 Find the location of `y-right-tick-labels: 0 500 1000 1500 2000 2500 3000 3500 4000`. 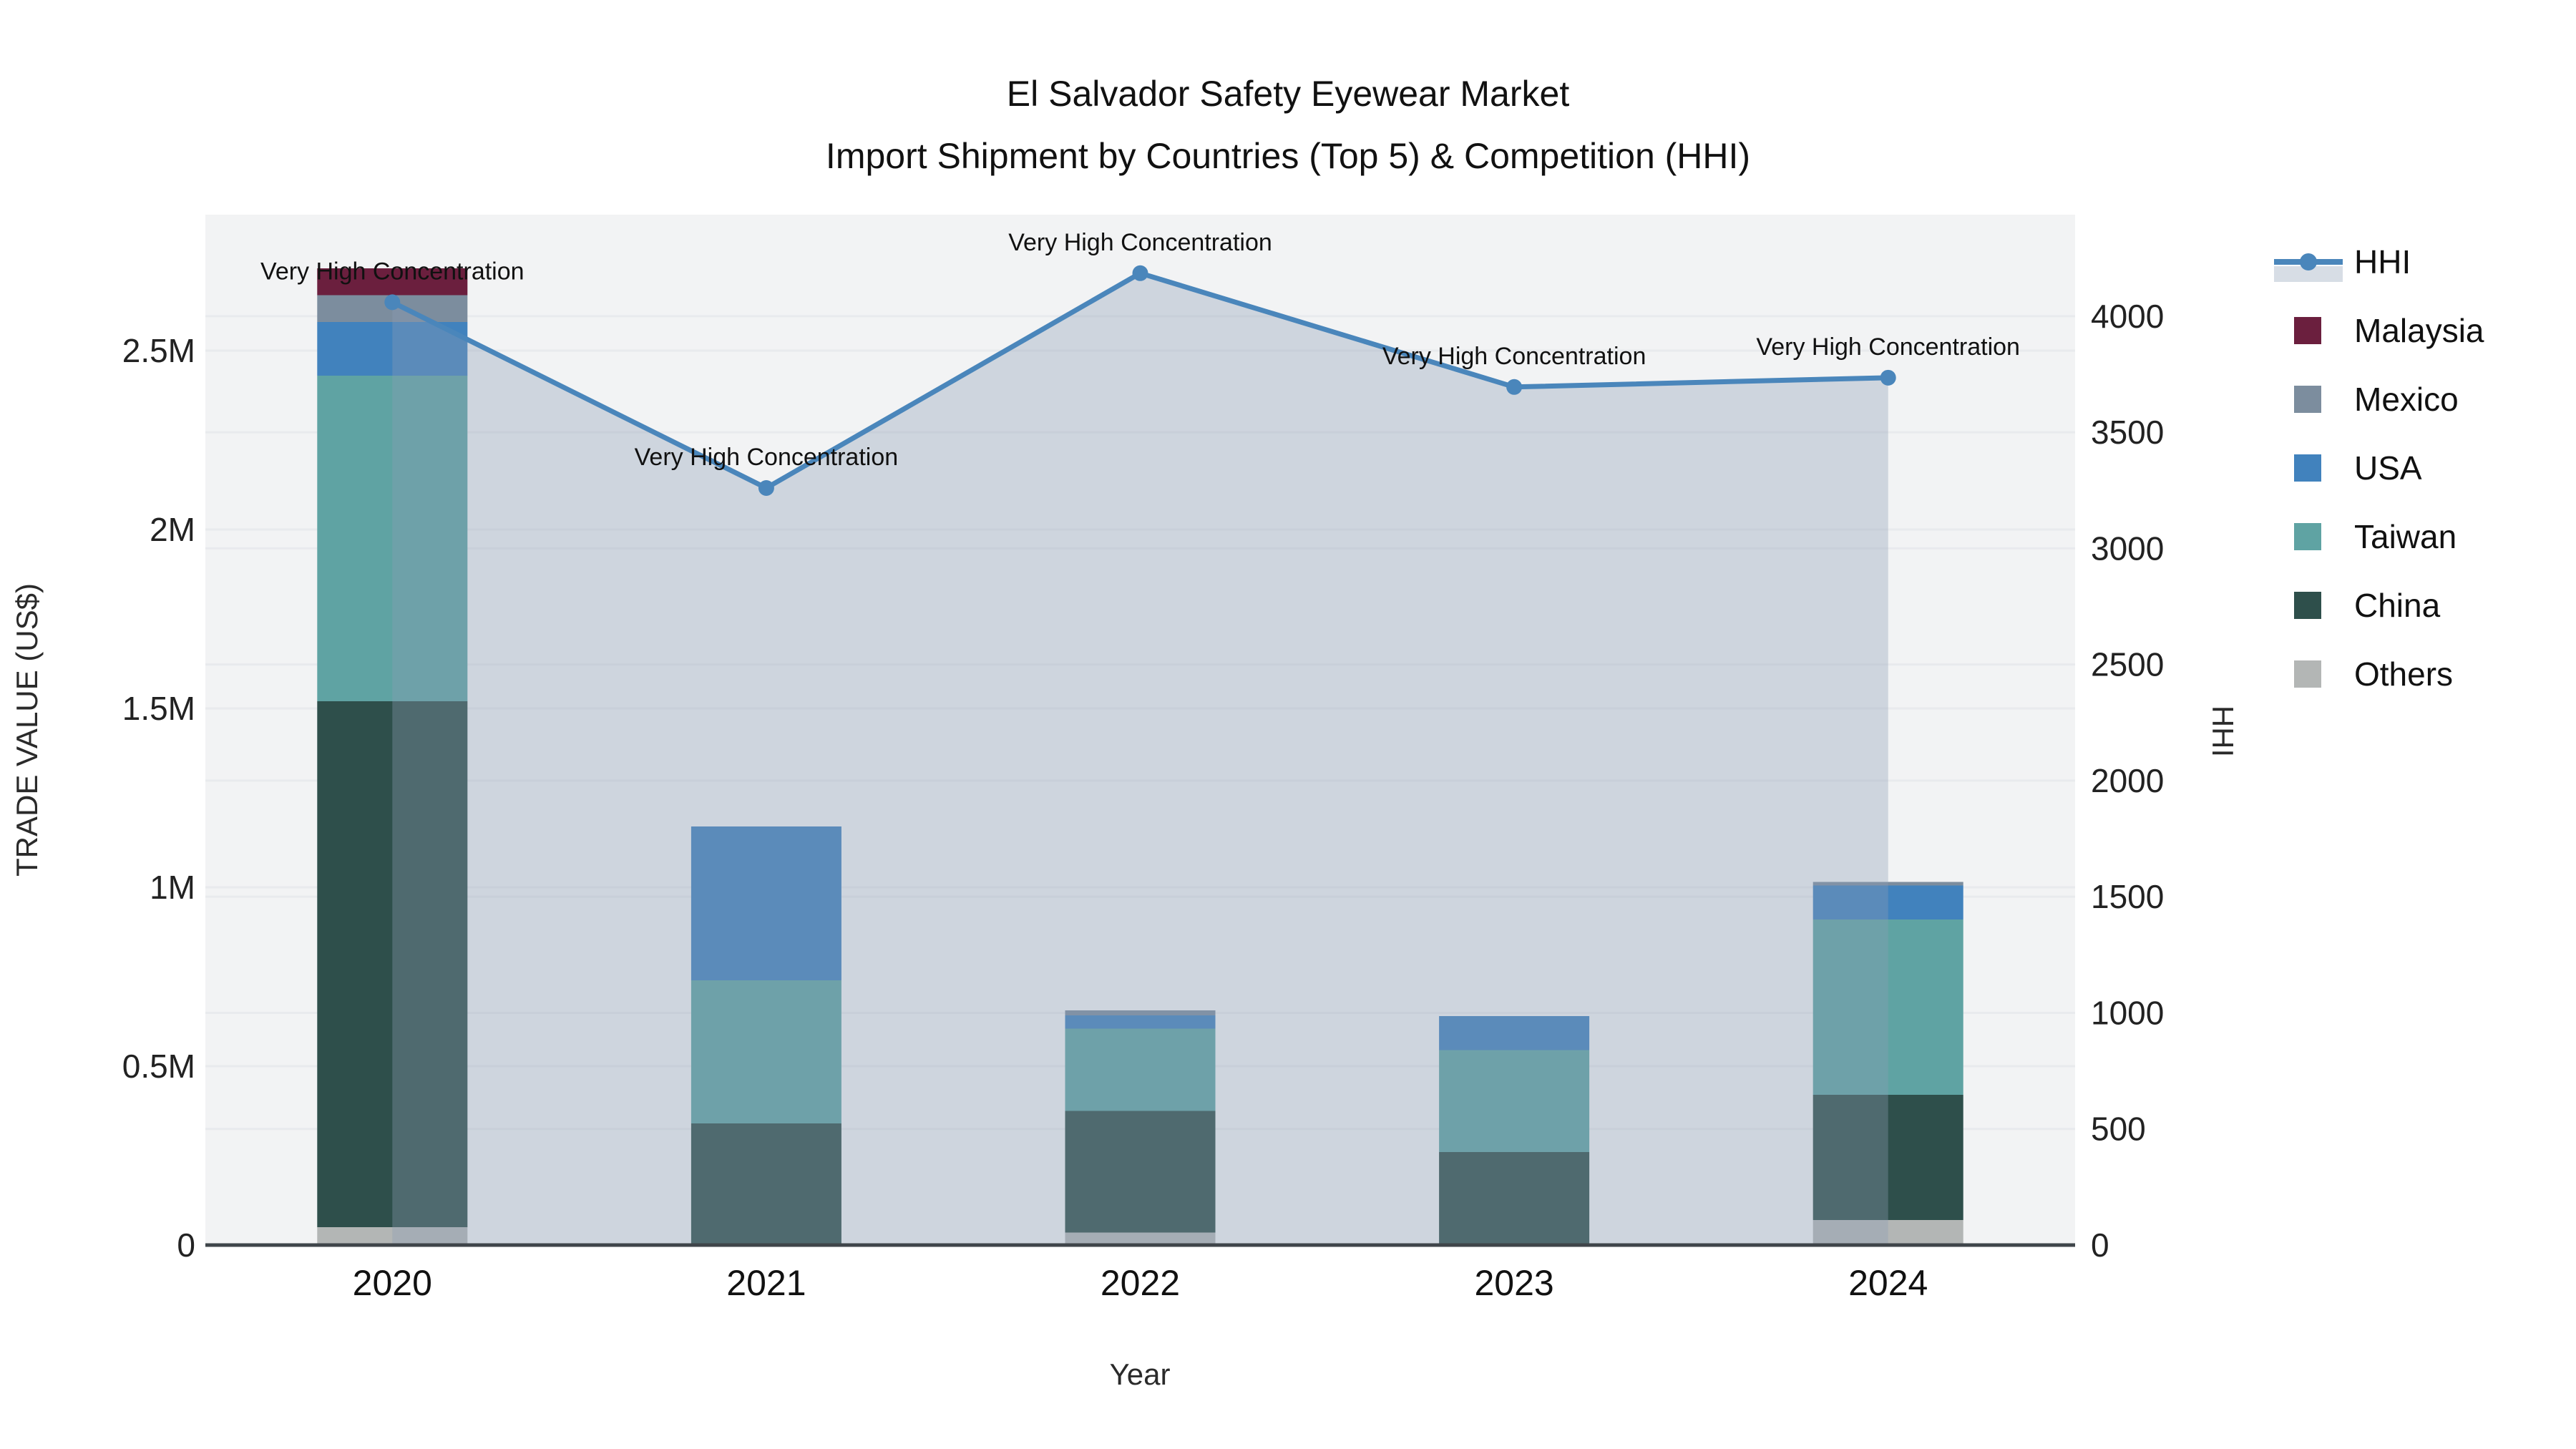

y-right-tick-labels: 0 500 1000 1500 2000 2500 3000 3500 4000 is located at coordinates (2127, 781).